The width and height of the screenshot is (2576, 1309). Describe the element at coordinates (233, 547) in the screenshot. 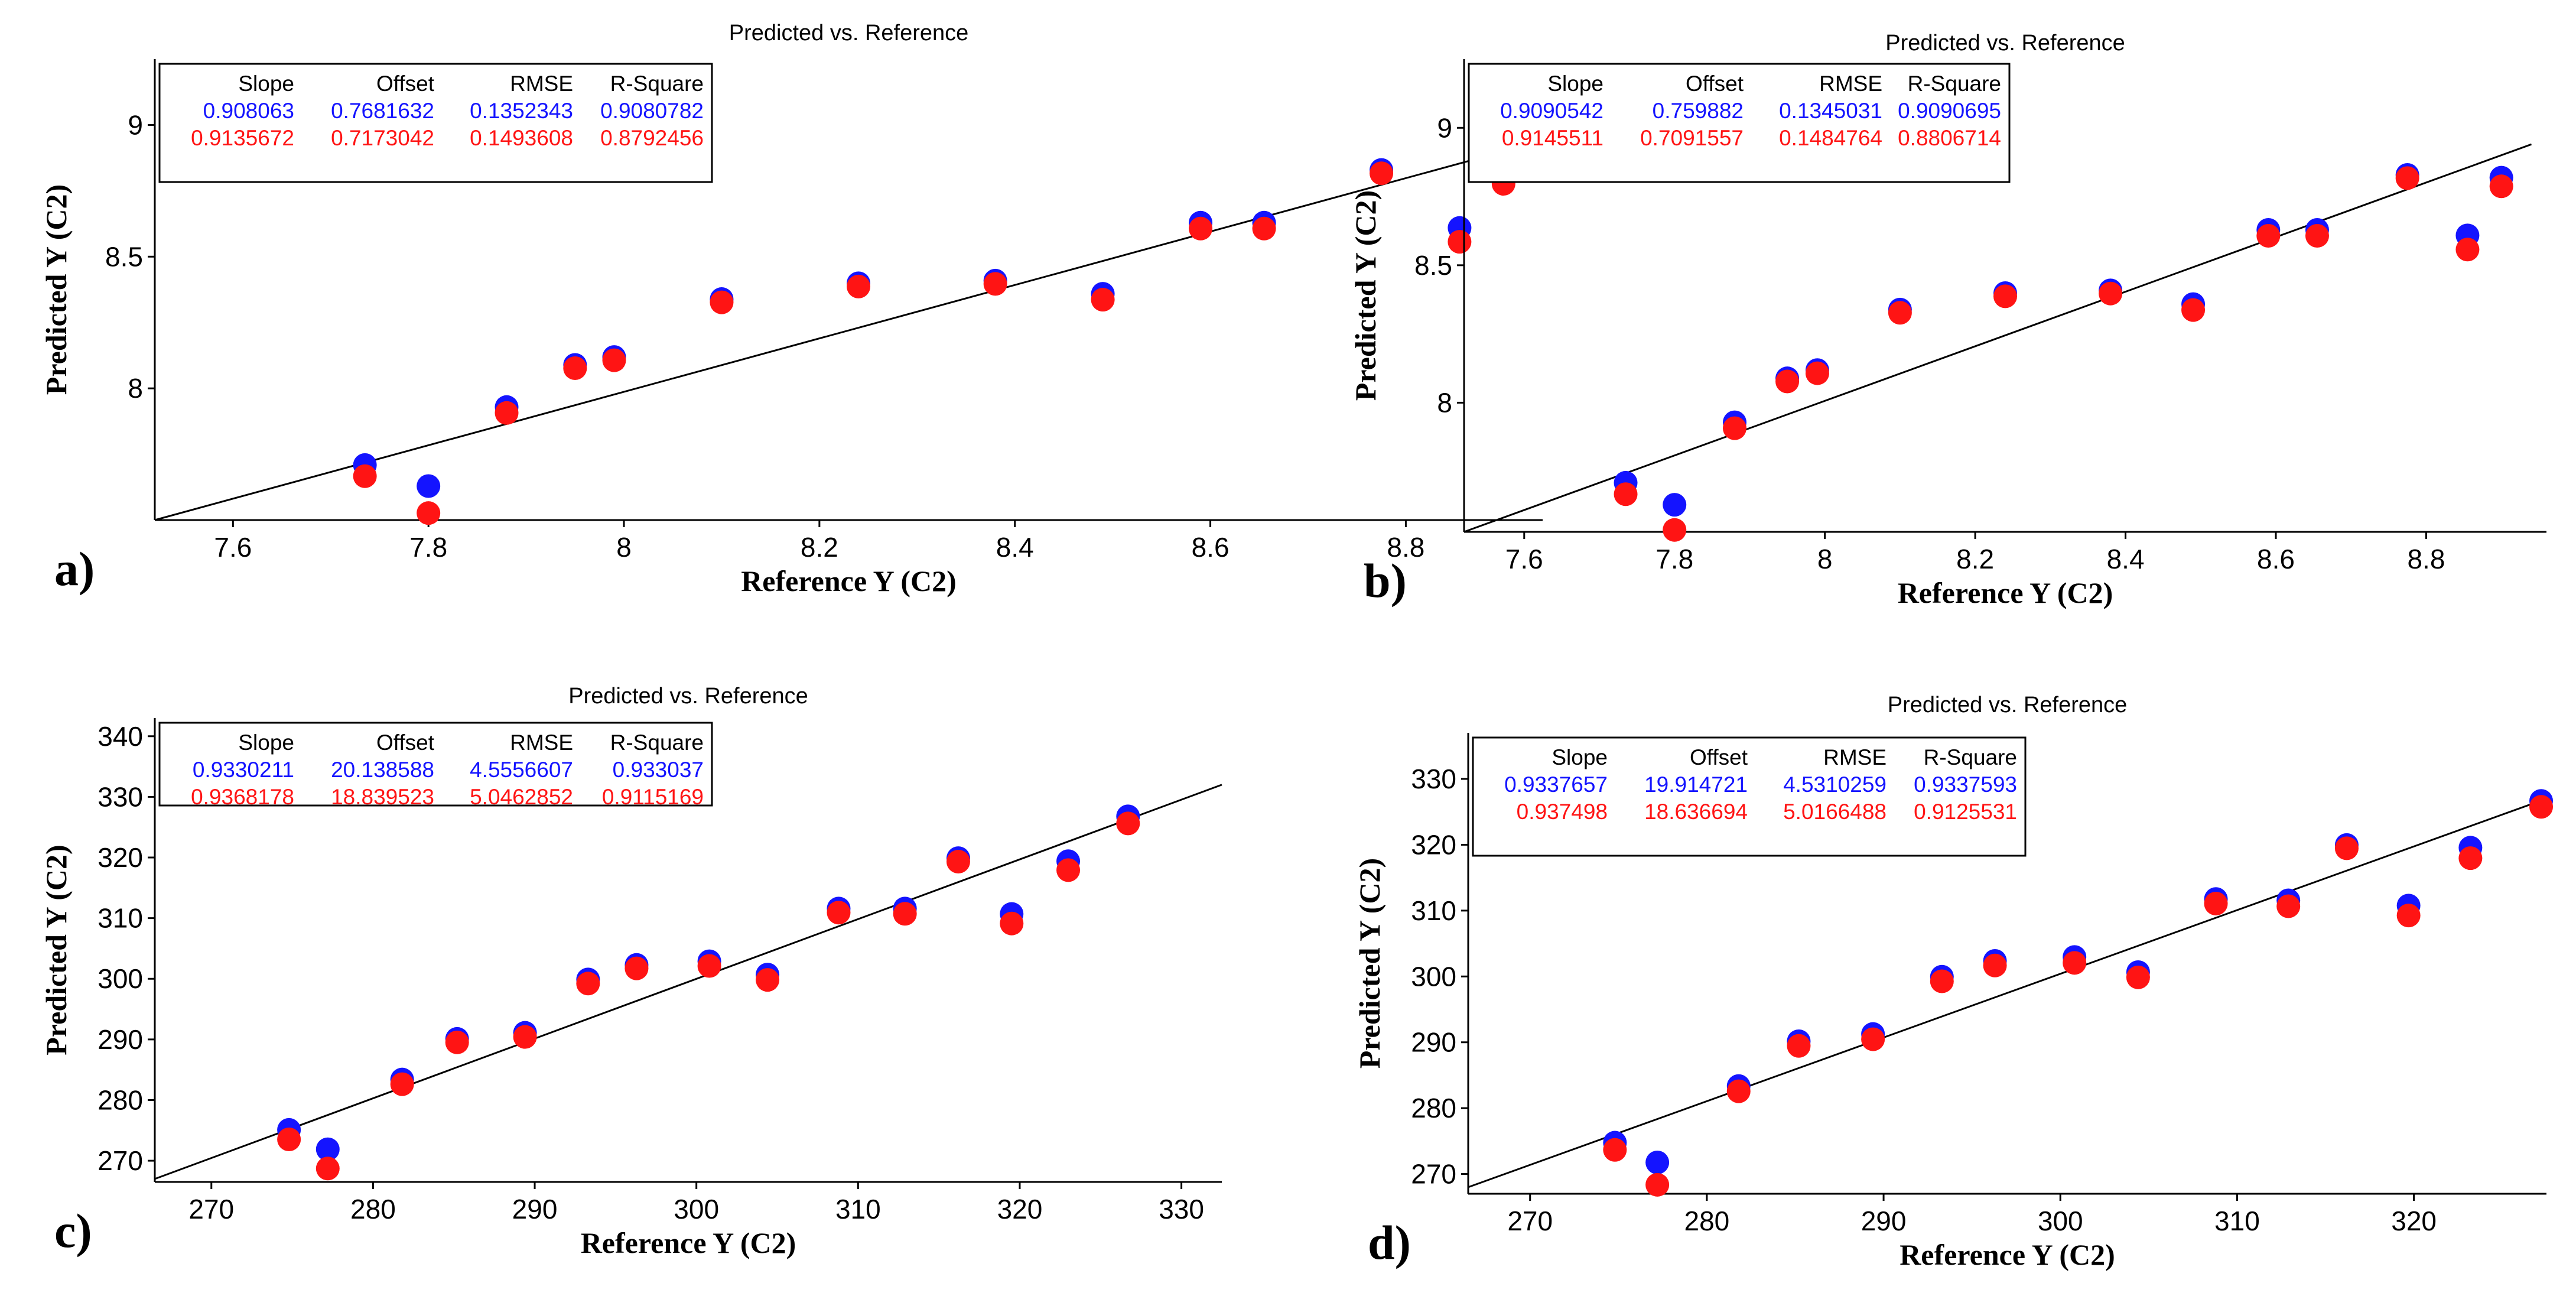

I see `x-tick-label: 7.6` at that location.